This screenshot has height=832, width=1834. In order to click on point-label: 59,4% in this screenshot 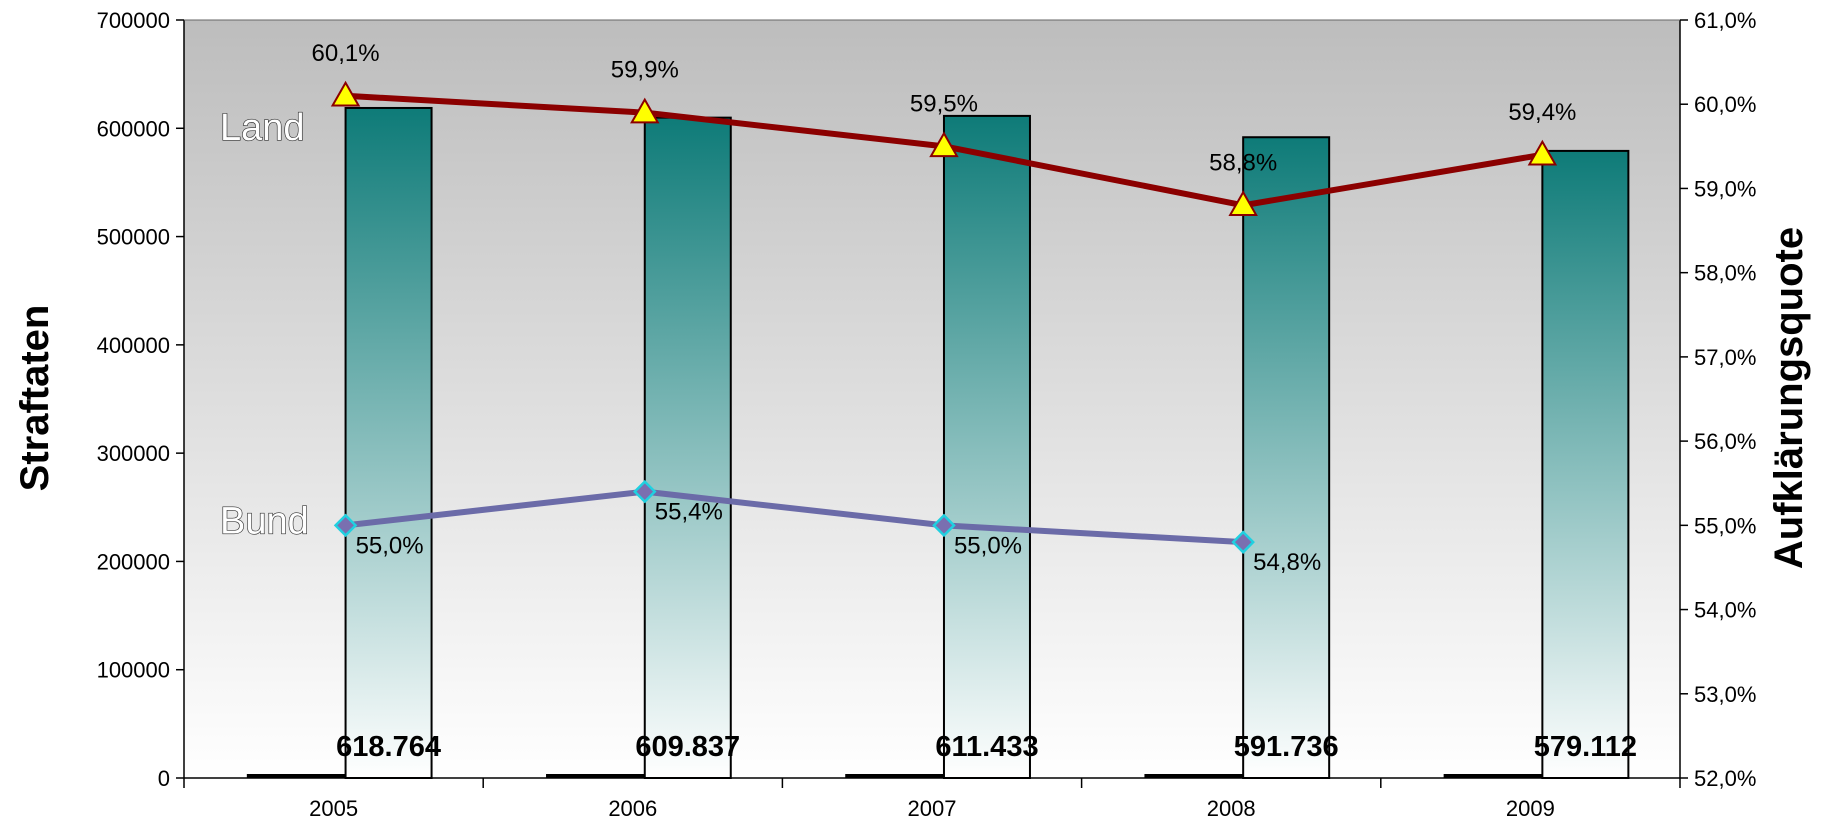, I will do `click(1542, 112)`.